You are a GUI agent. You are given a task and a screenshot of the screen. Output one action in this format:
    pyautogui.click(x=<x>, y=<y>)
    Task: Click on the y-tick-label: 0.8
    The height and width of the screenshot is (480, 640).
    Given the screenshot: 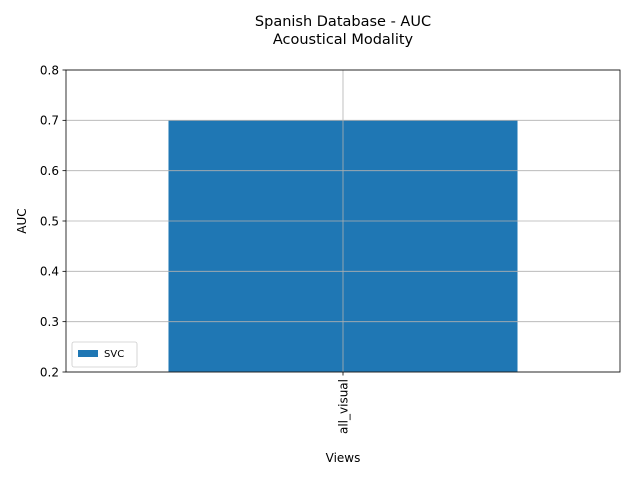 What is the action you would take?
    pyautogui.click(x=49, y=70)
    